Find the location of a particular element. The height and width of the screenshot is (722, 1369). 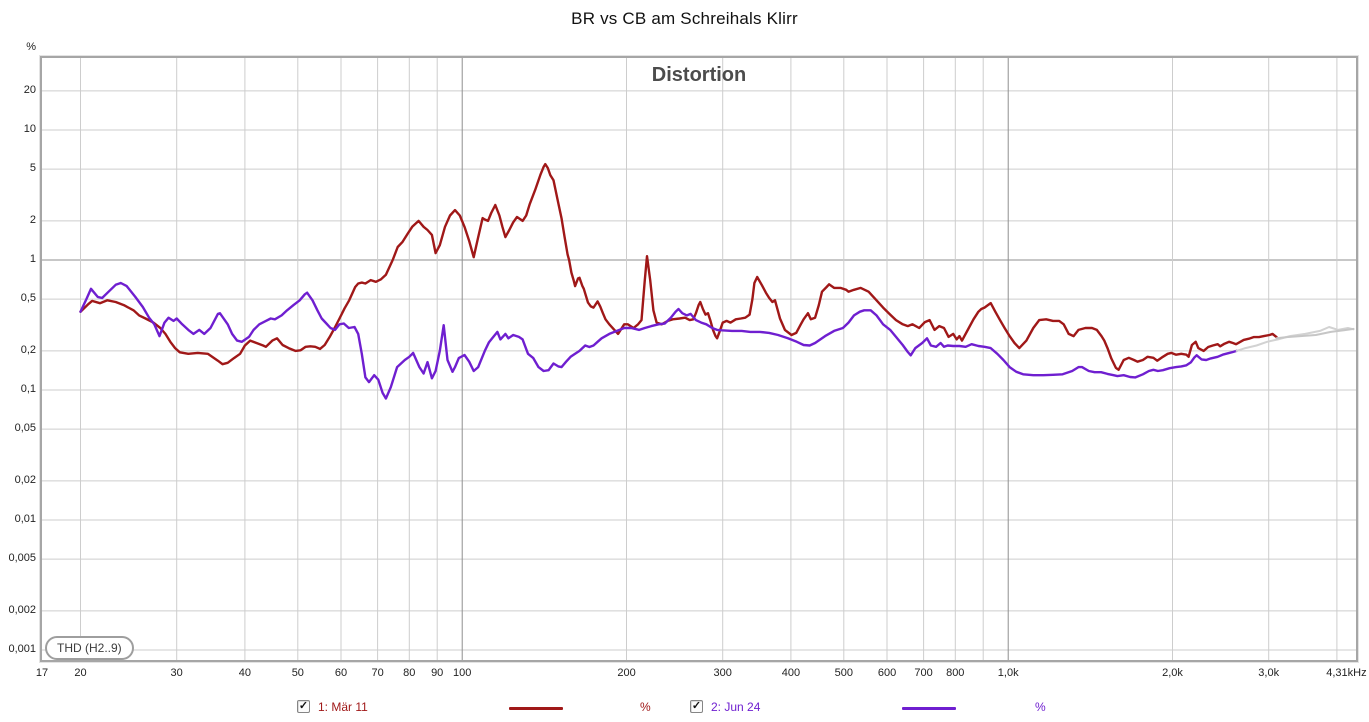

legend-checkbox-1: ✓ is located at coordinates (303, 706).